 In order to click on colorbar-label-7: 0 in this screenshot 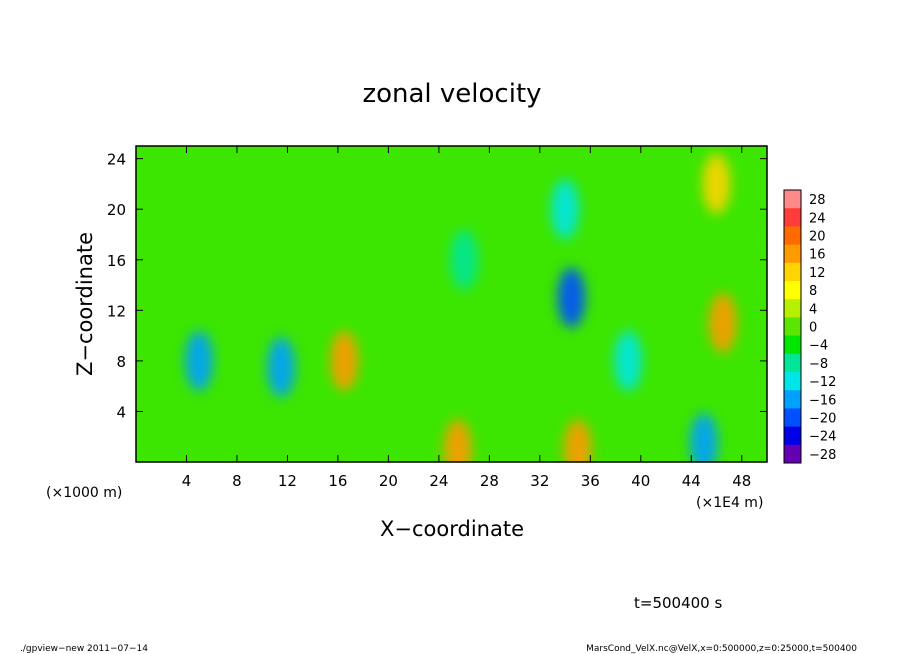, I will do `click(813, 328)`.